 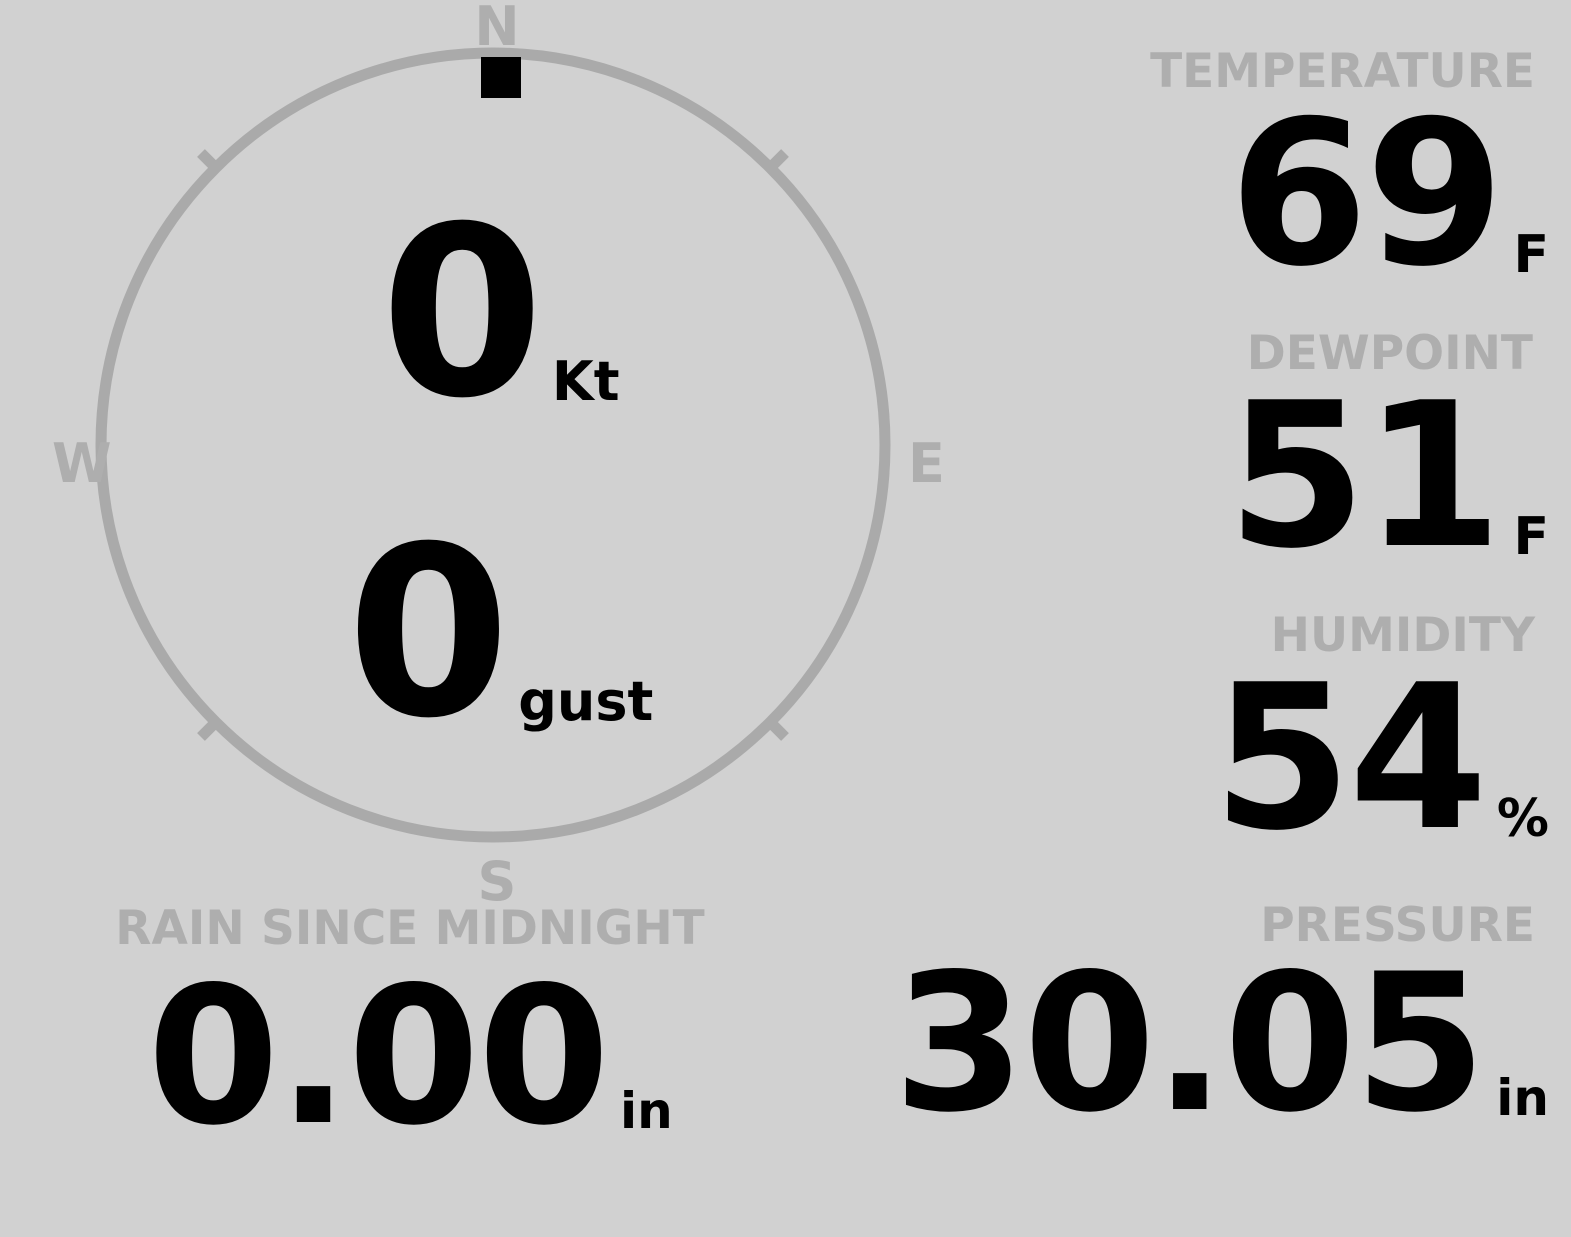 I want to click on rain-readout: RAIN SINCE MIDNIGHT 0.00 in, so click(x=410, y=1028).